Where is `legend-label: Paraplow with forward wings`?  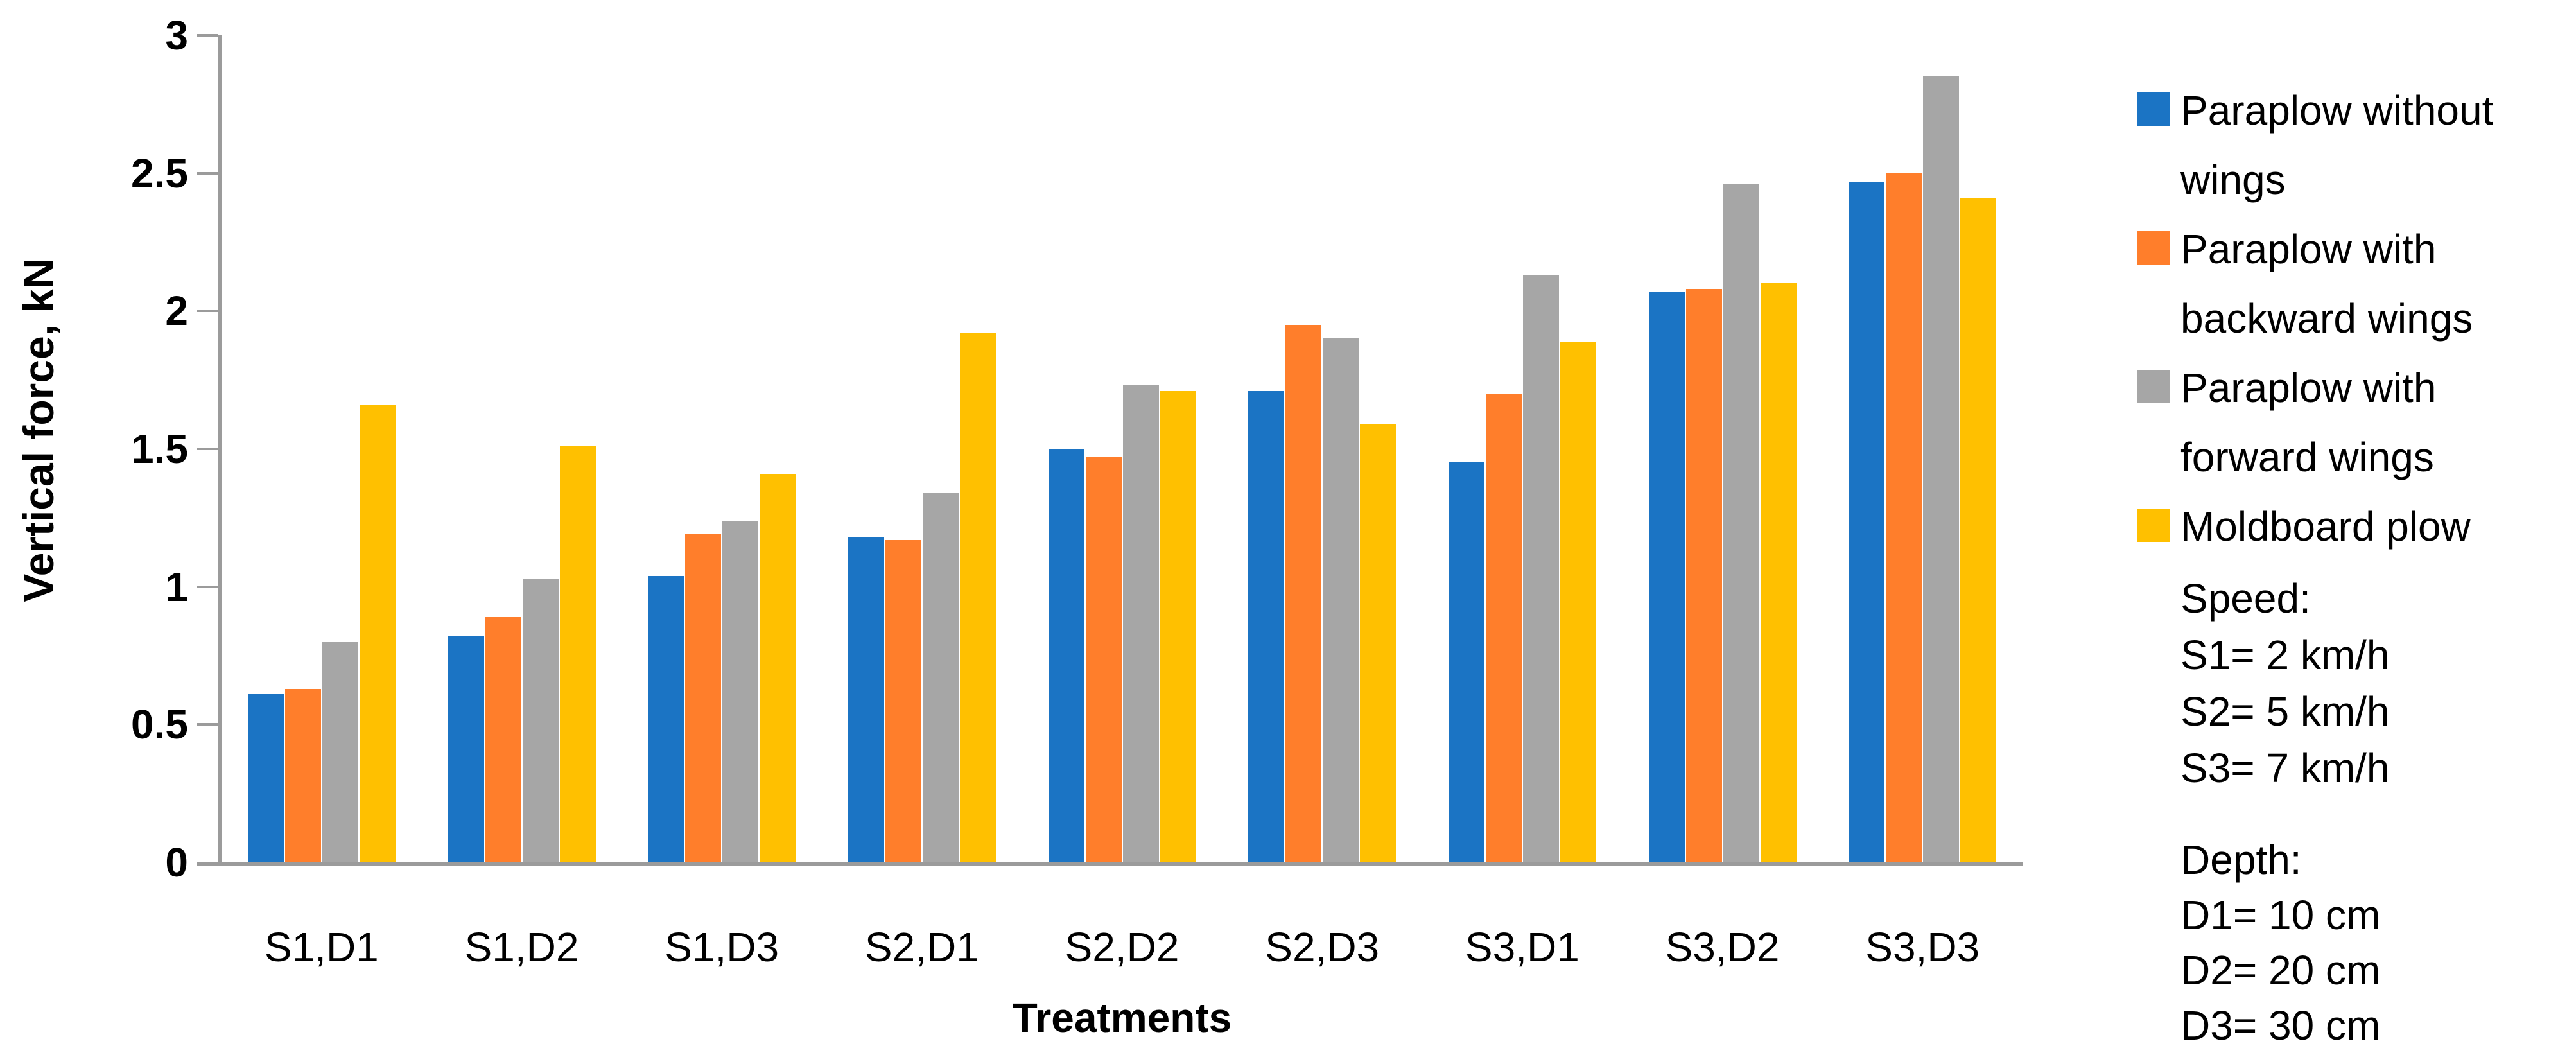
legend-label: Paraplow with forward wings is located at coordinates (2308, 422).